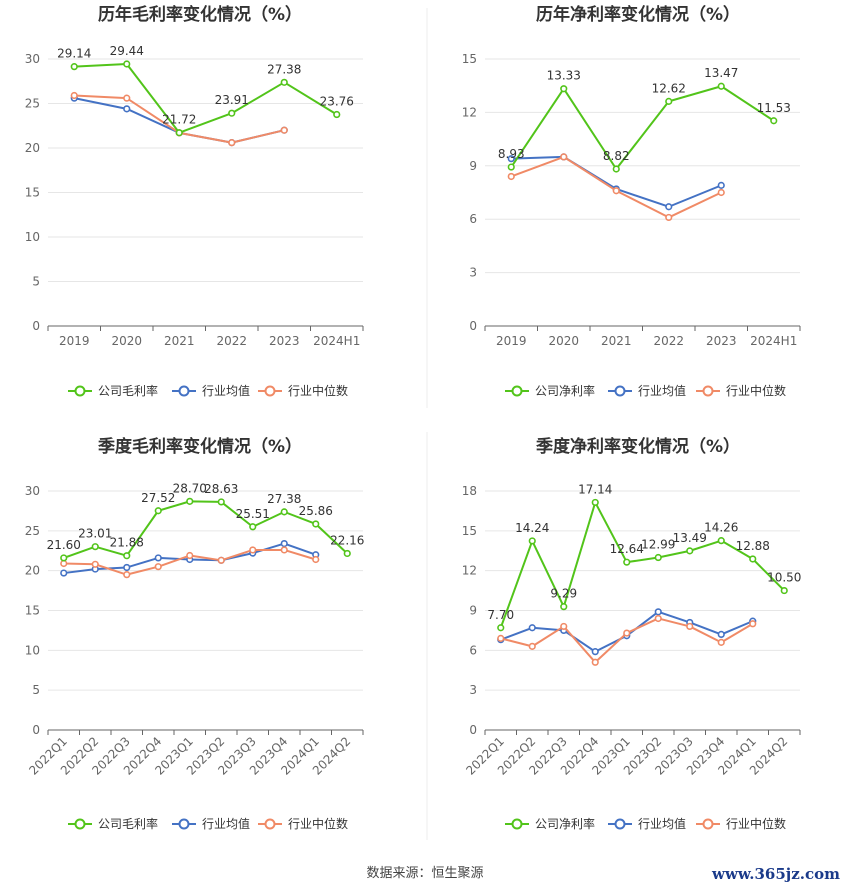  Describe the element at coordinates (126, 341) in the screenshot. I see `x-tick-label: 2020` at that location.